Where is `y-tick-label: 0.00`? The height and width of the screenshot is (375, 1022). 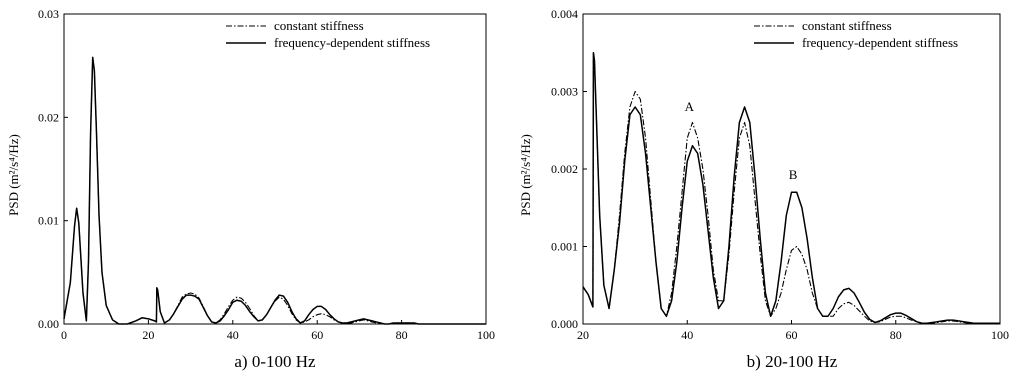
y-tick-label: 0.00 is located at coordinates (48, 324).